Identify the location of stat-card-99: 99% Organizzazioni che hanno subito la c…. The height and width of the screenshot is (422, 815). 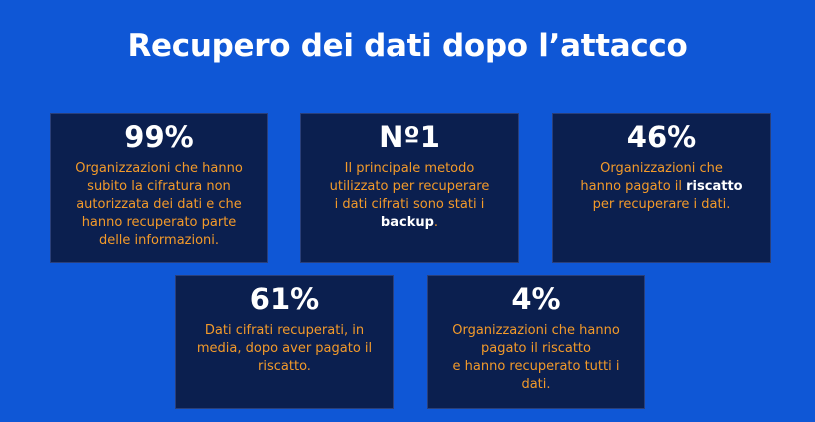
(159, 188).